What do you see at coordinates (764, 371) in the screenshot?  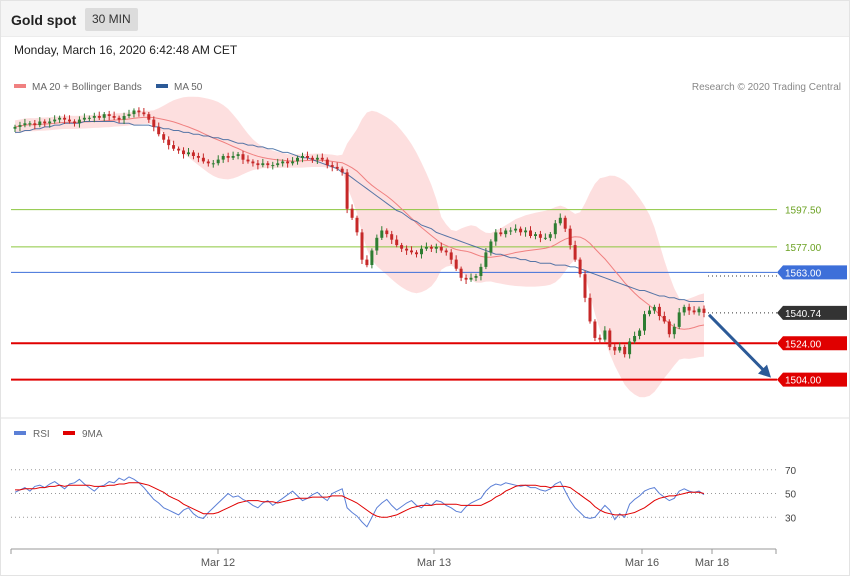 I see `forecast-arrow-head` at bounding box center [764, 371].